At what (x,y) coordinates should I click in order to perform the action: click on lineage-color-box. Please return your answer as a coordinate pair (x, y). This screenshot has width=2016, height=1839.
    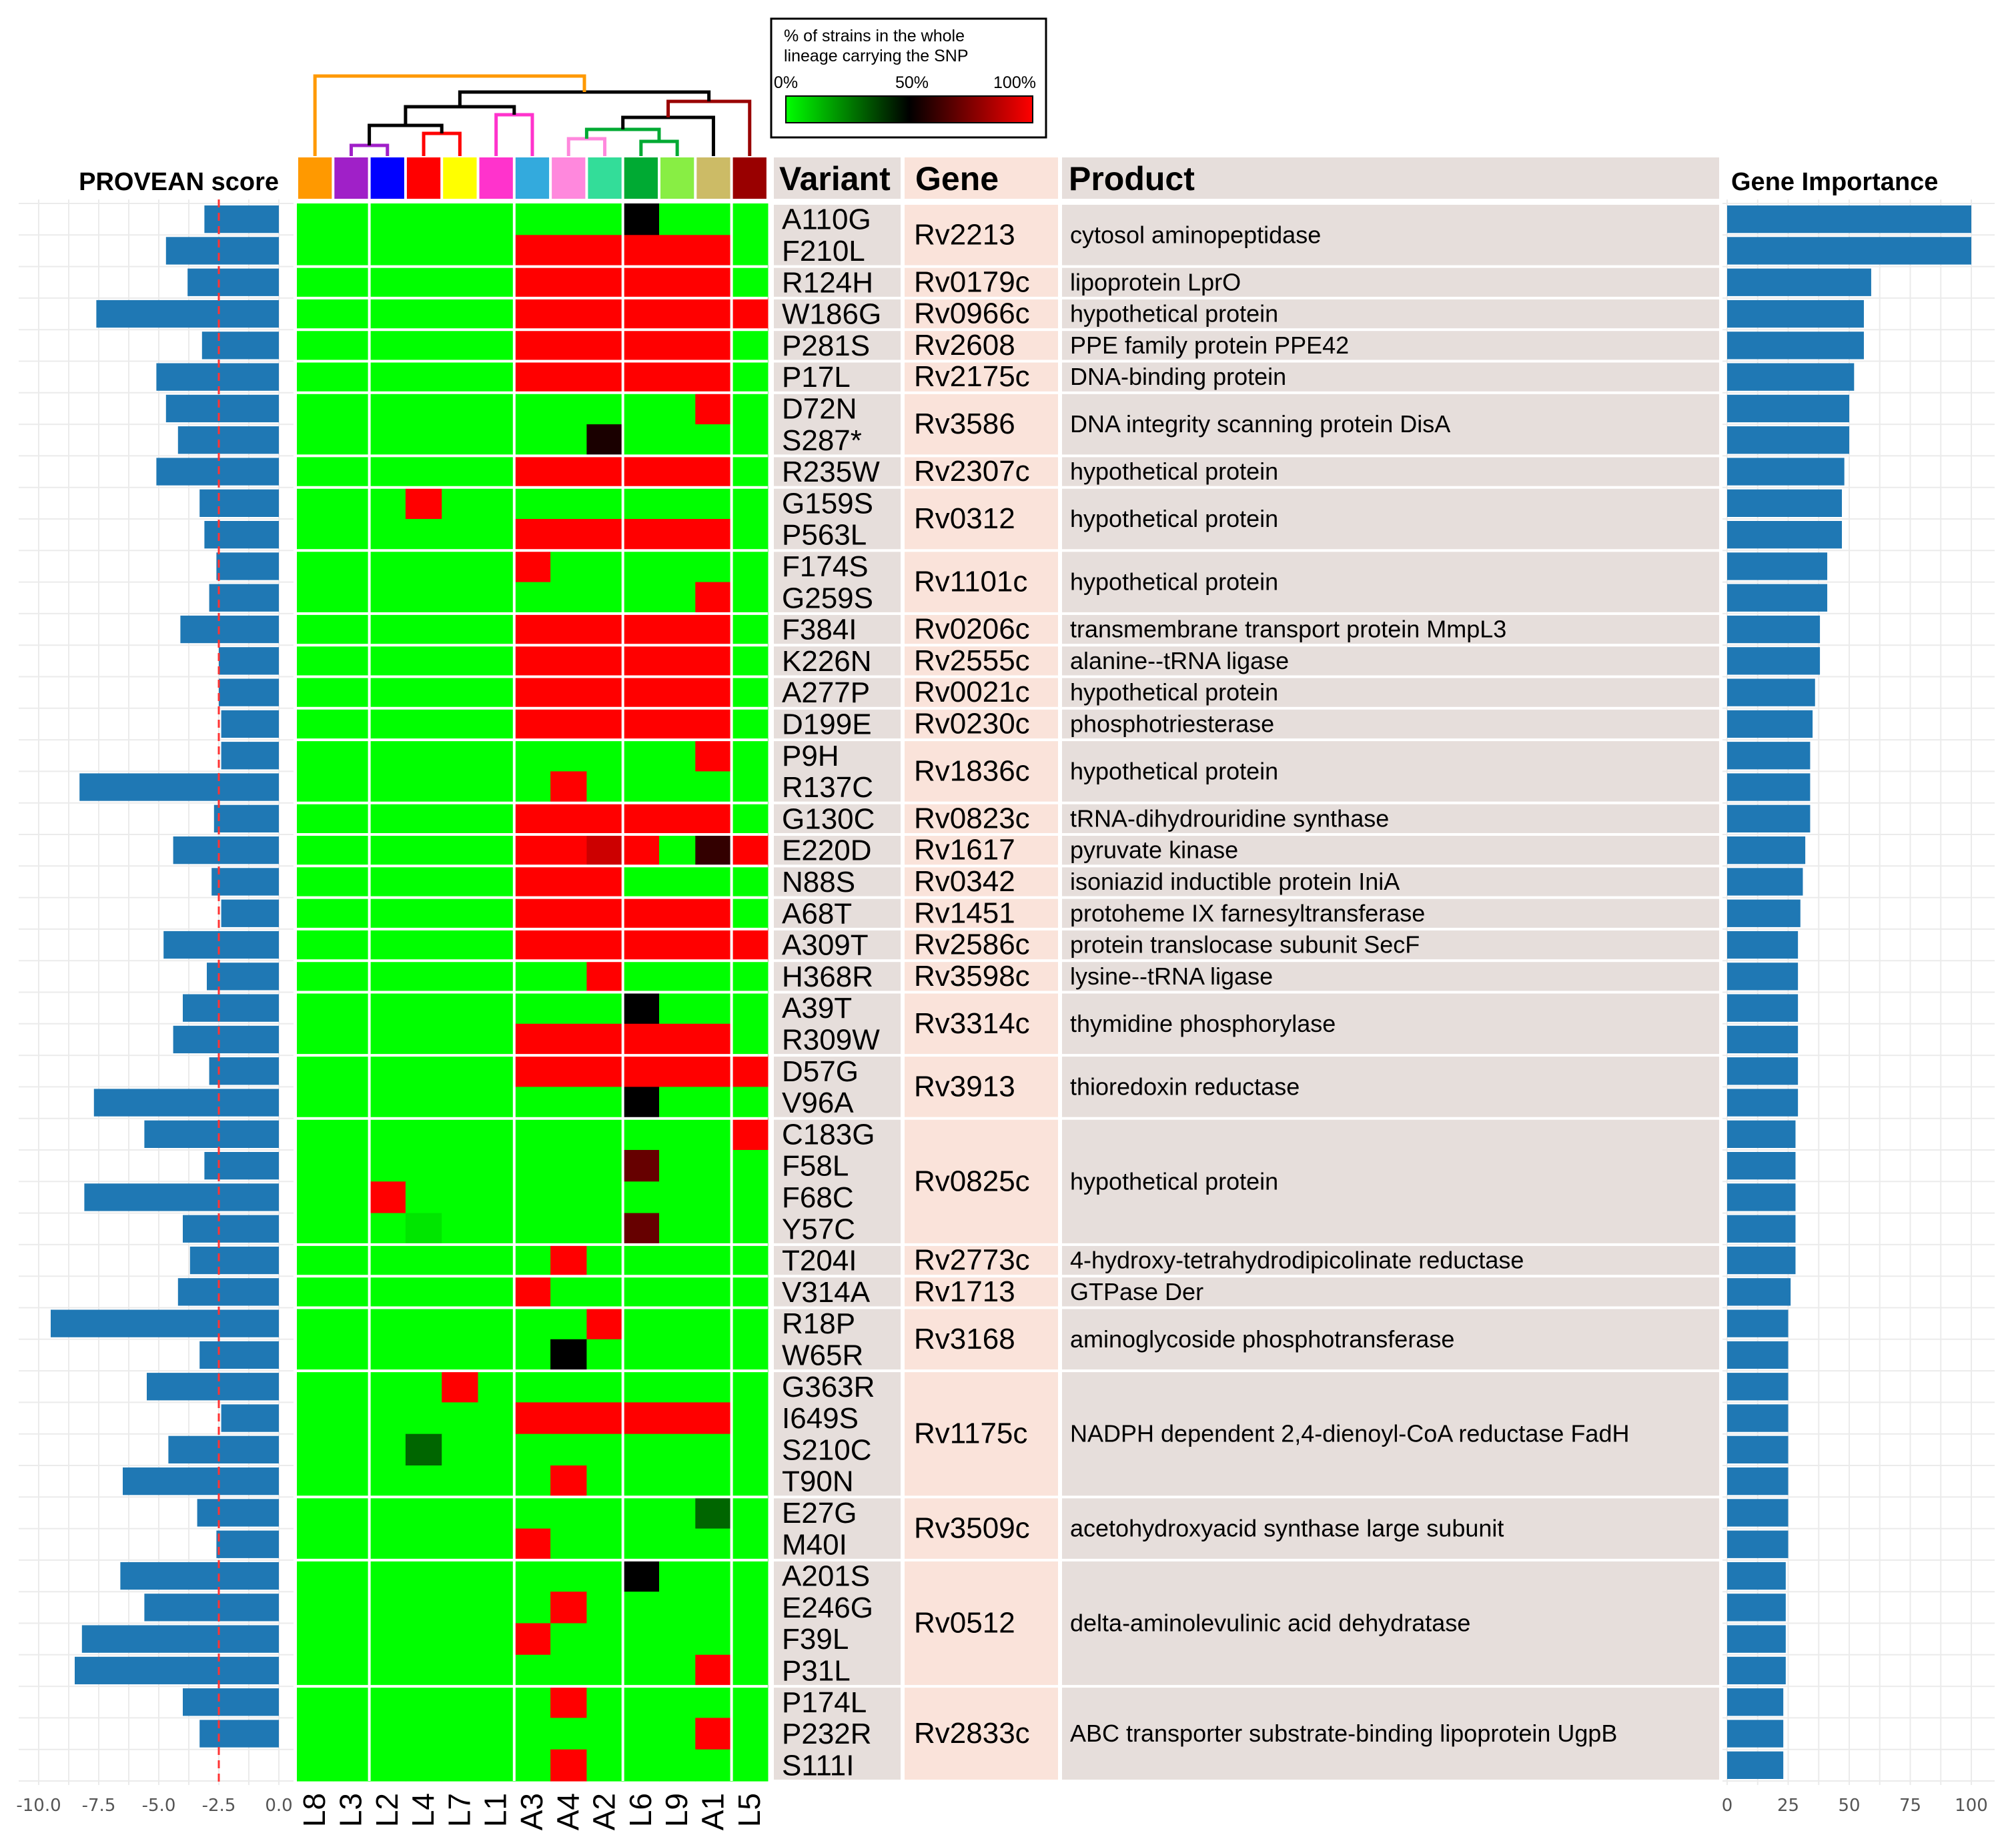
    Looking at the image, I should click on (605, 178).